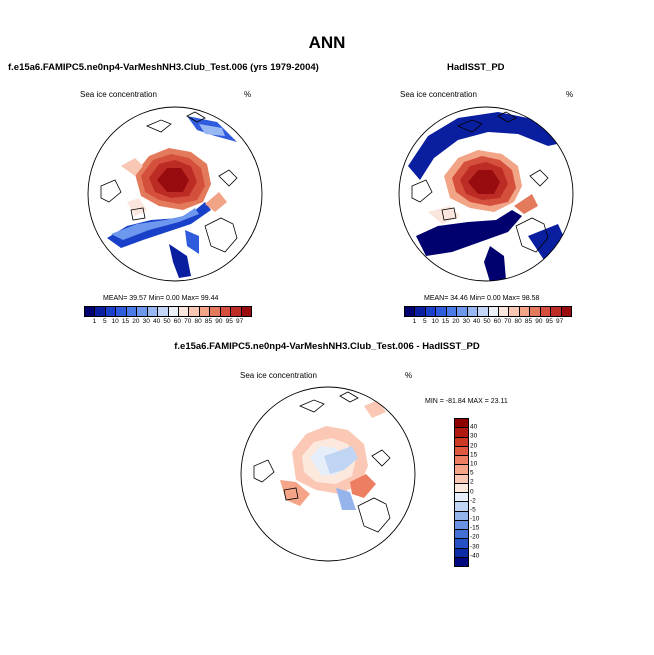 This screenshot has width=654, height=655. I want to click on panel-1-polar-map, so click(175, 194).